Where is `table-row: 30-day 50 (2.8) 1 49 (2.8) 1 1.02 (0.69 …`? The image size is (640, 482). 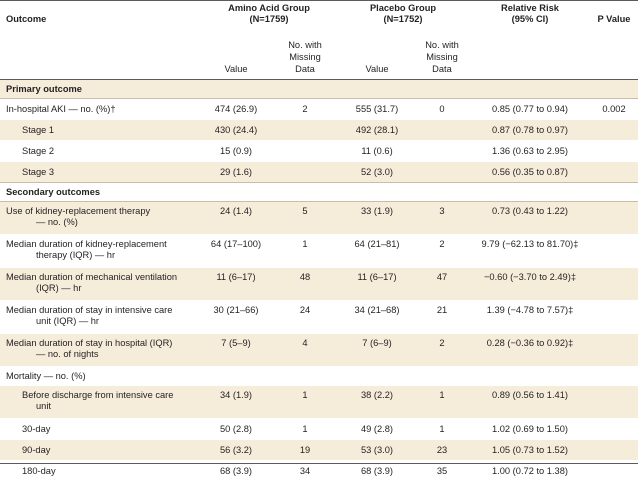
table-row: 30-day 50 (2.8) 1 49 (2.8) 1 1.02 (0.69 … is located at coordinates (319, 429).